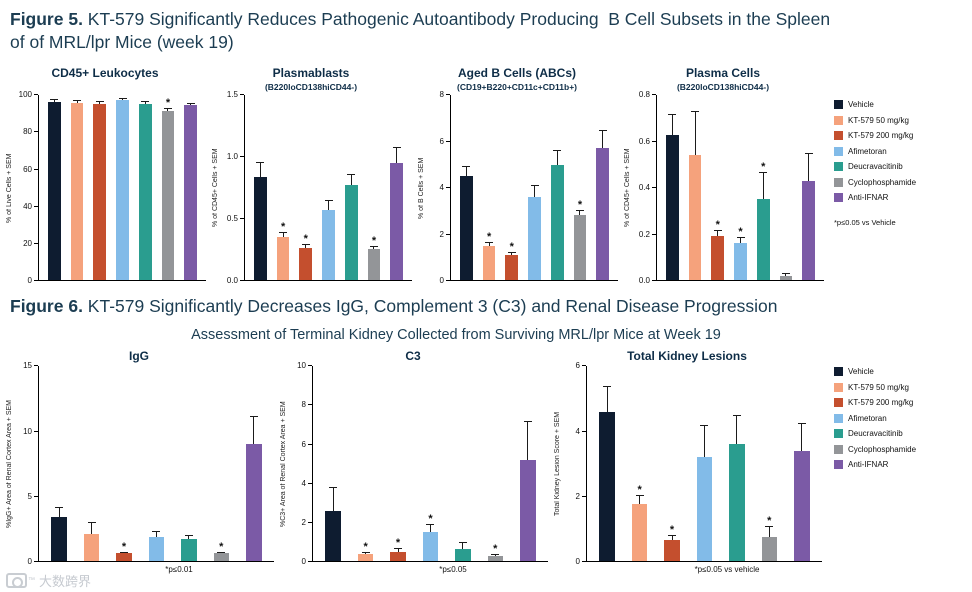 This screenshot has width=972, height=592. Describe the element at coordinates (645, 188) in the screenshot. I see `y-axis: 0.0 0.2 0.4 0.6 0.8` at that location.